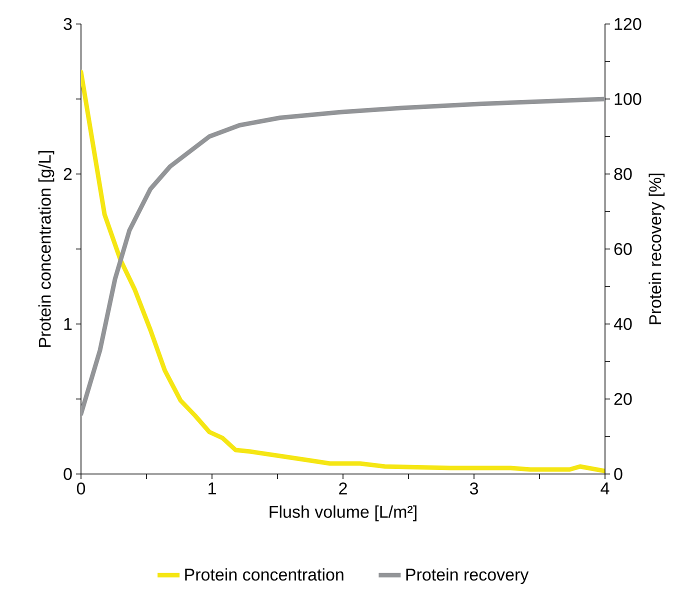 The width and height of the screenshot is (692, 589). I want to click on legend-label: Protein recovery, so click(467, 576).